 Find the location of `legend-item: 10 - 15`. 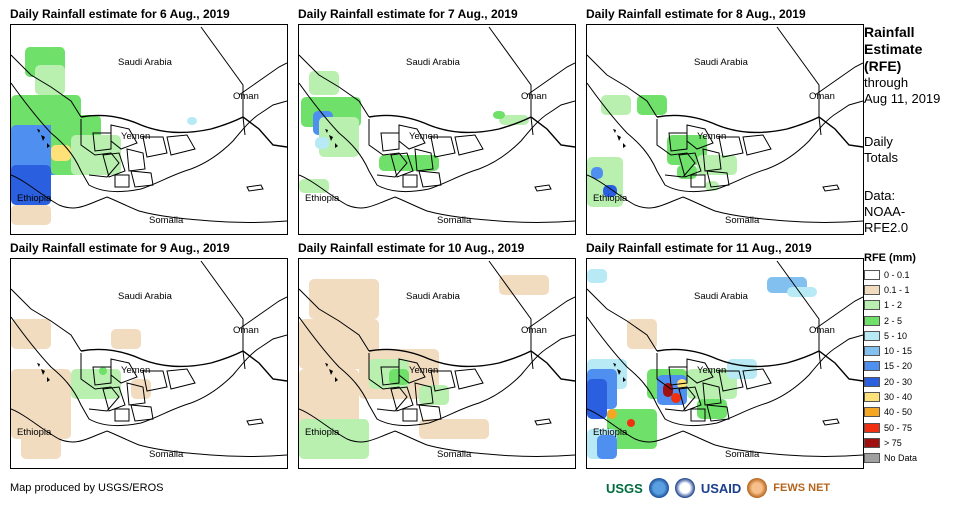

legend-item: 10 - 15 is located at coordinates (890, 350).